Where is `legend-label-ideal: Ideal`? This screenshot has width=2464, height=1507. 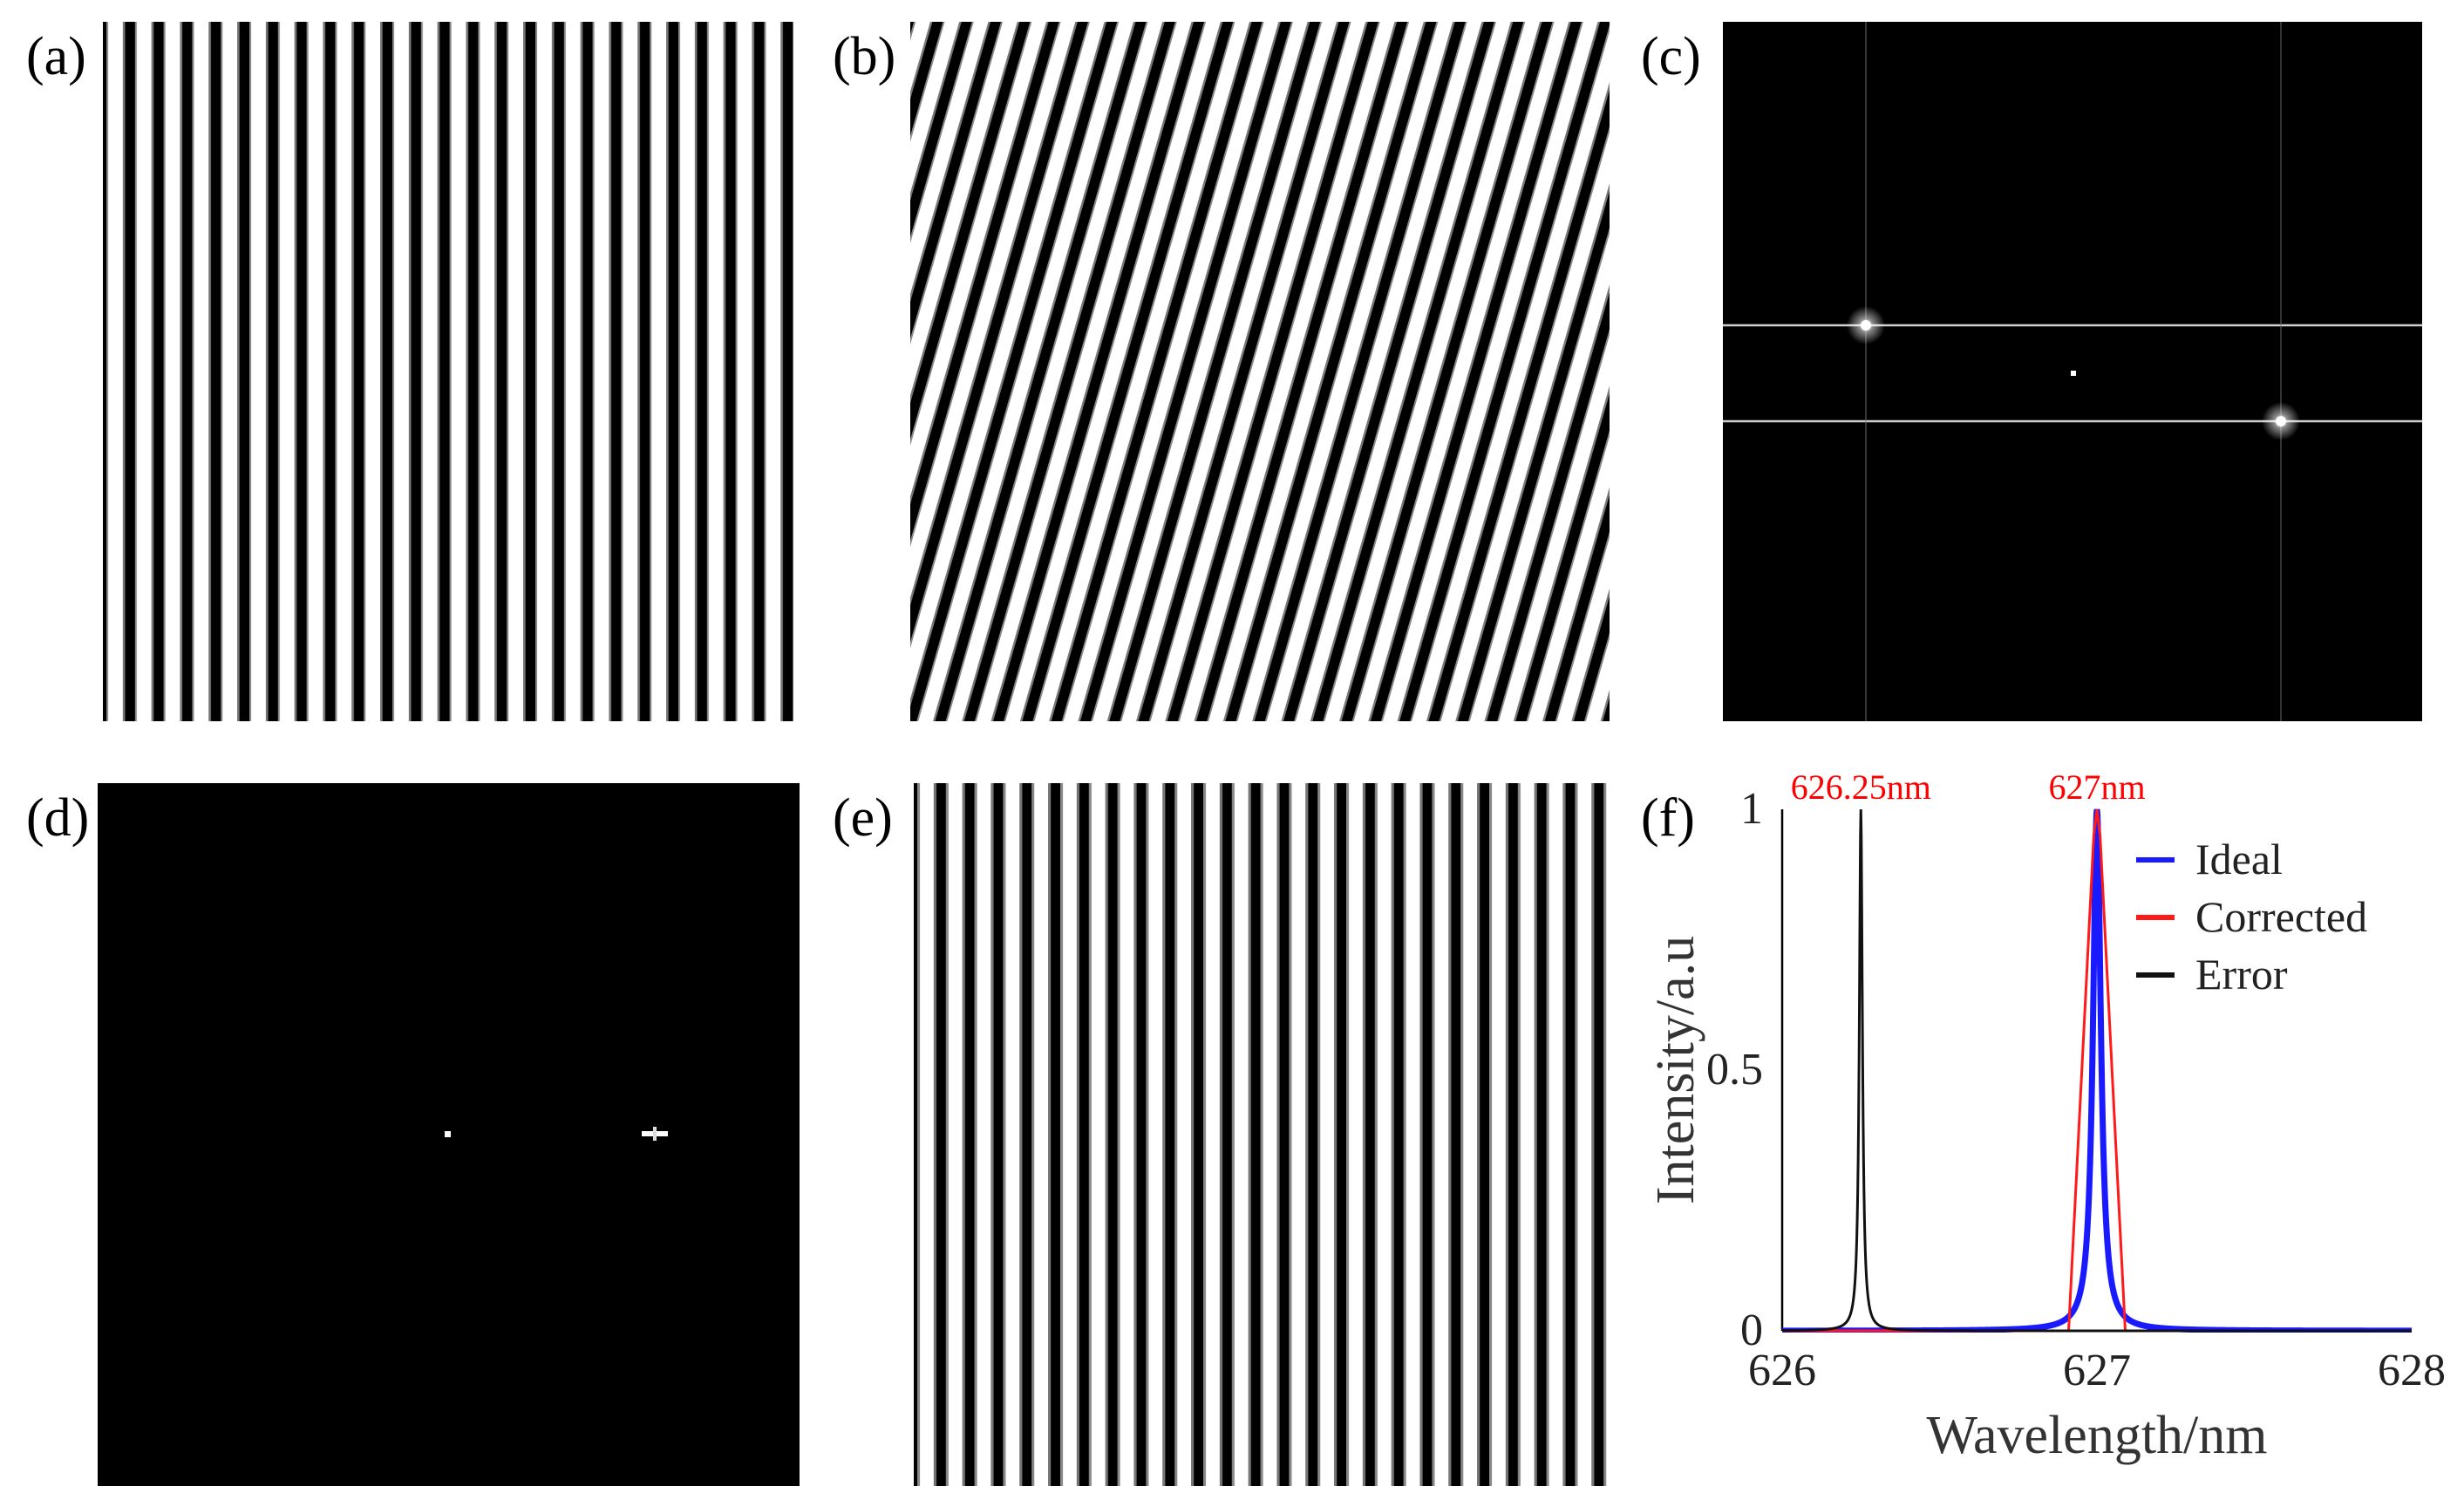 legend-label-ideal: Ideal is located at coordinates (2239, 859).